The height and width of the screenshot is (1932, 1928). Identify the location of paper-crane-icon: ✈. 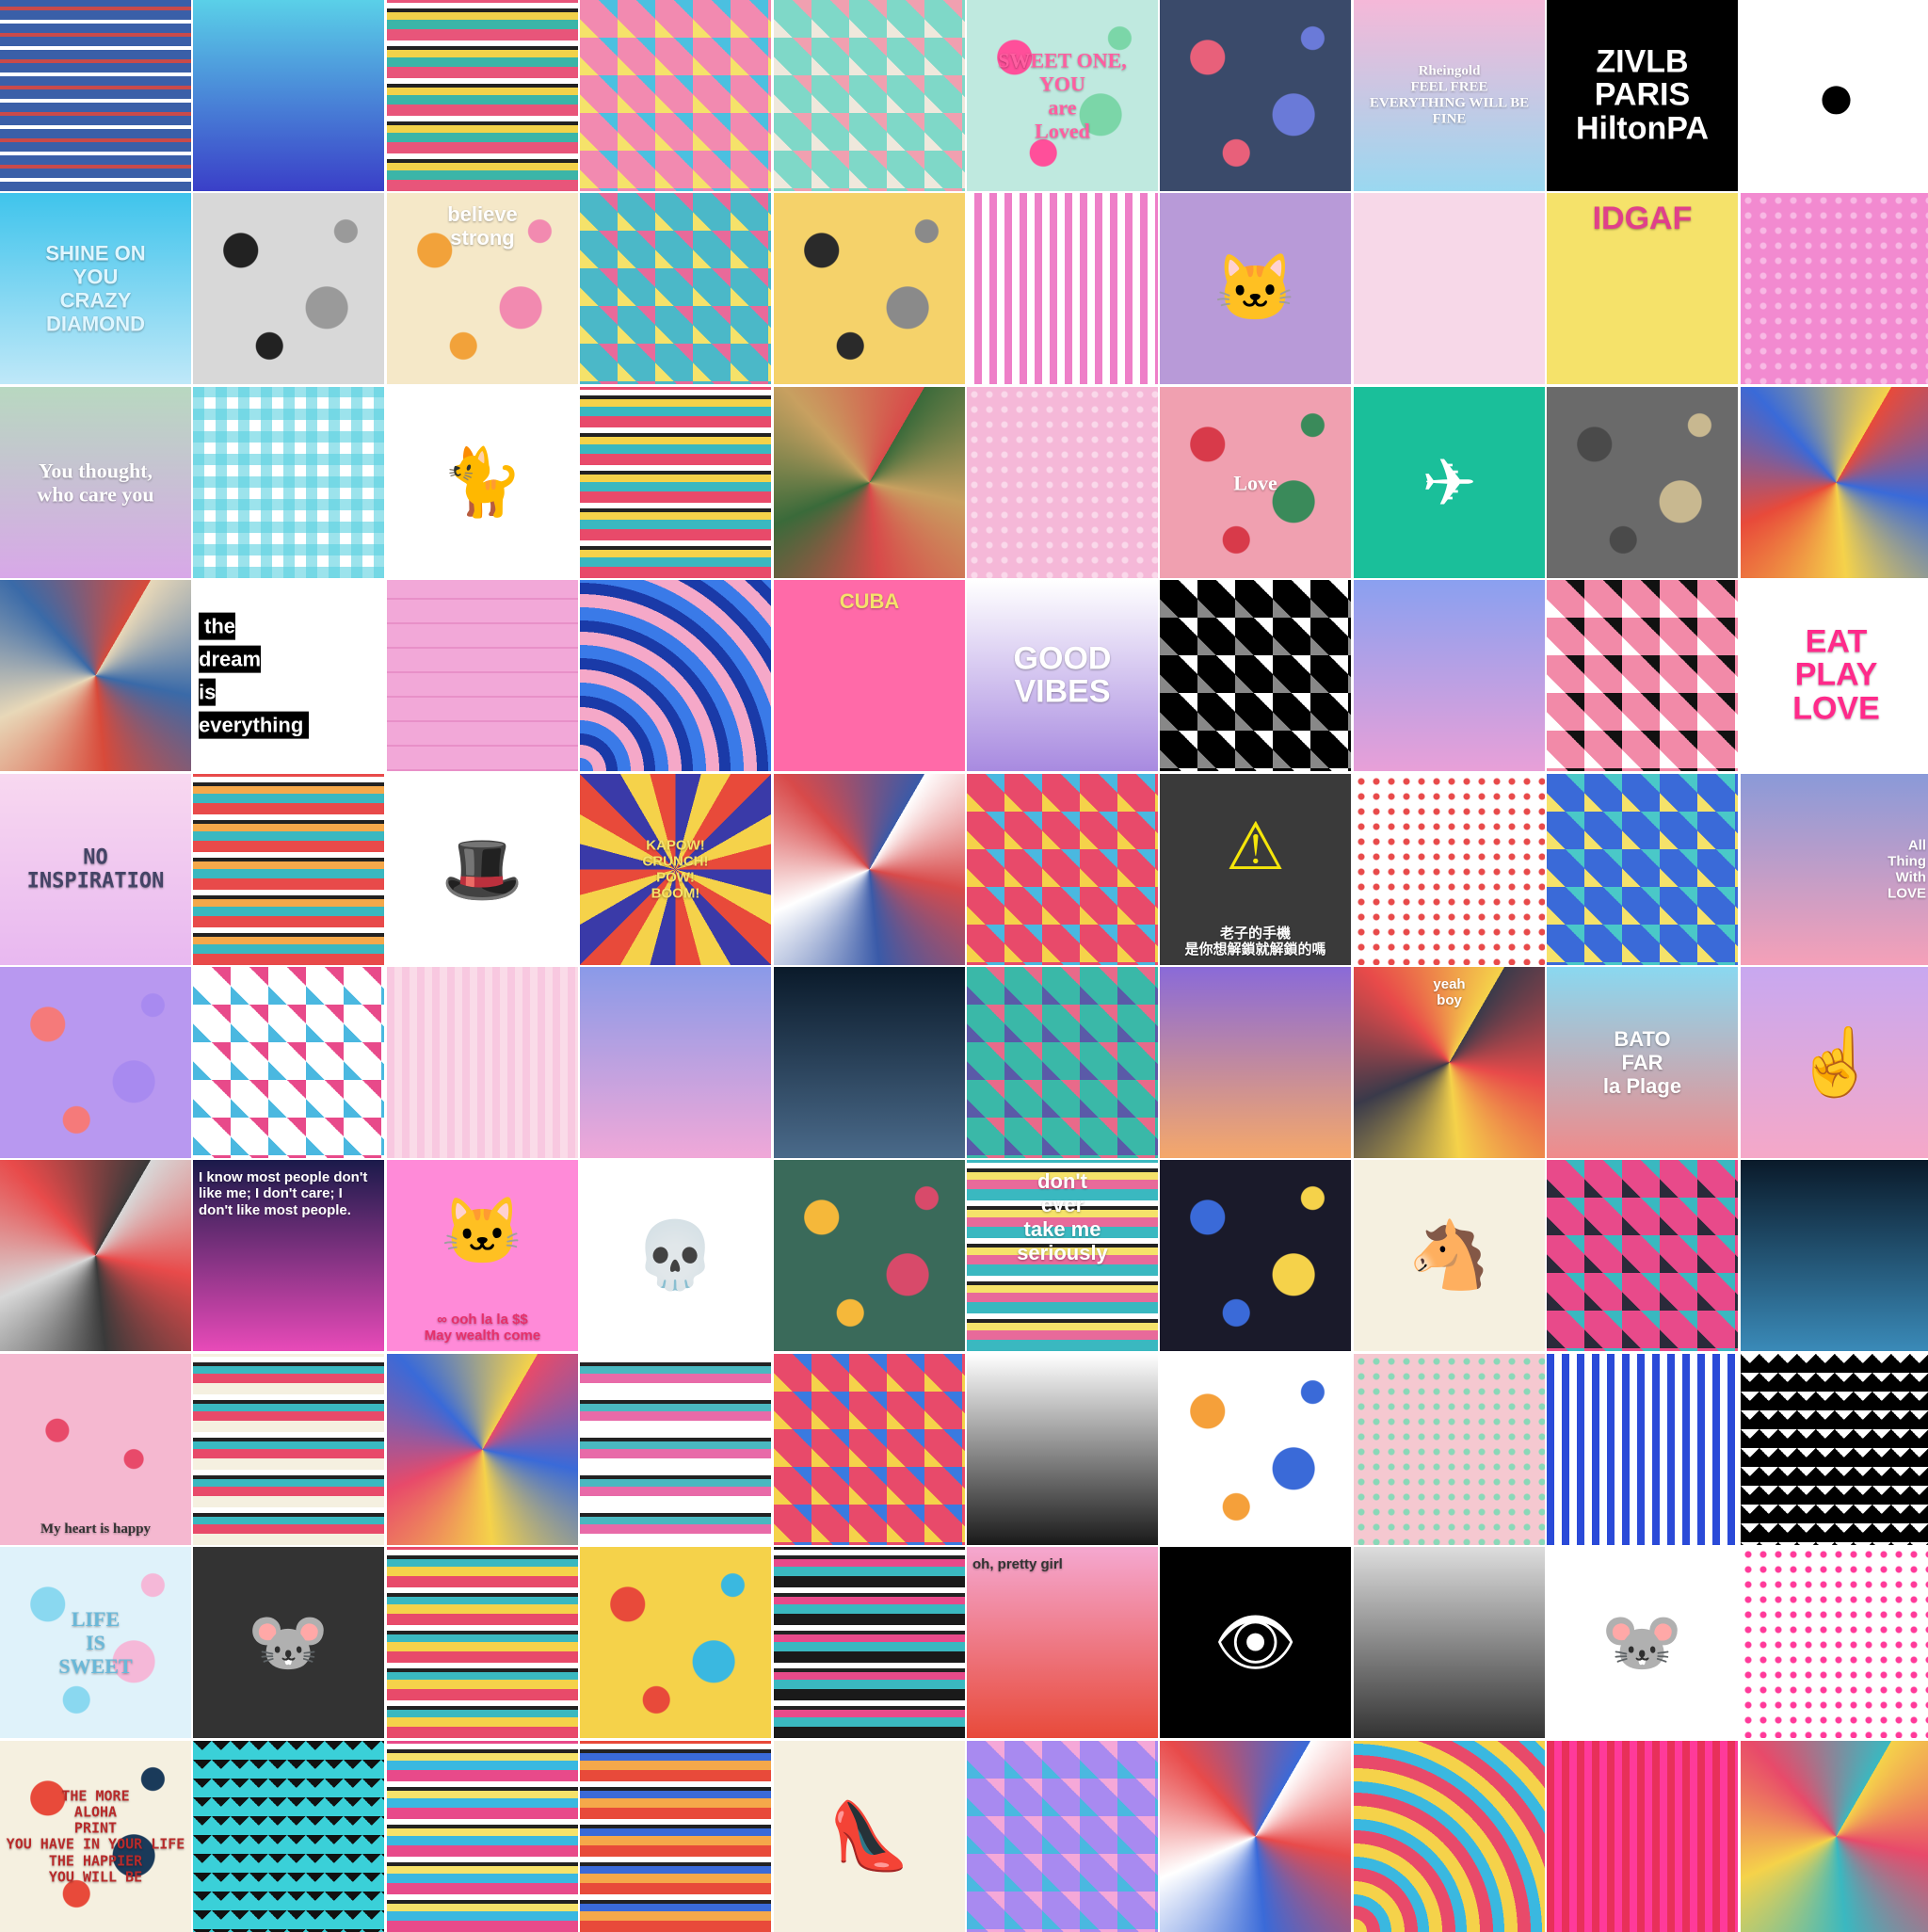
(1449, 482).